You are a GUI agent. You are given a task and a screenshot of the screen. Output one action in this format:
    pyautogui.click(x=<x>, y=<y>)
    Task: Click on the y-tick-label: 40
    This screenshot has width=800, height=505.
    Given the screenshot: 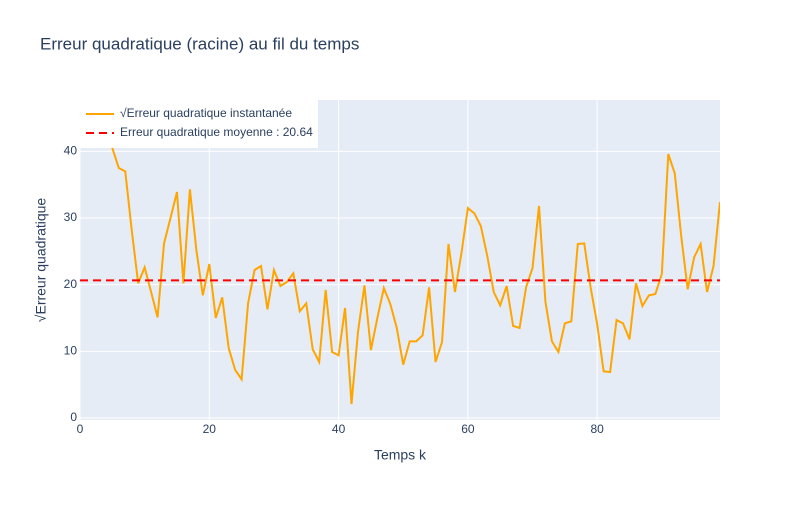 What is the action you would take?
    pyautogui.click(x=71, y=151)
    